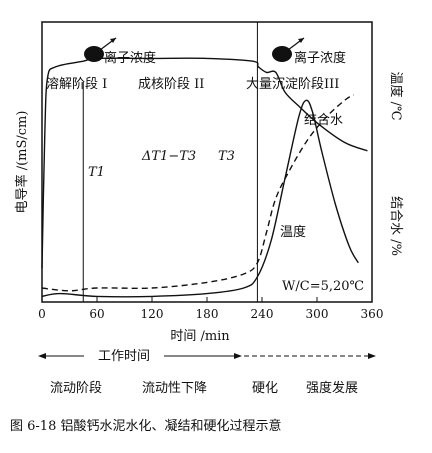  I want to click on x-tick-label: 60, so click(96, 314).